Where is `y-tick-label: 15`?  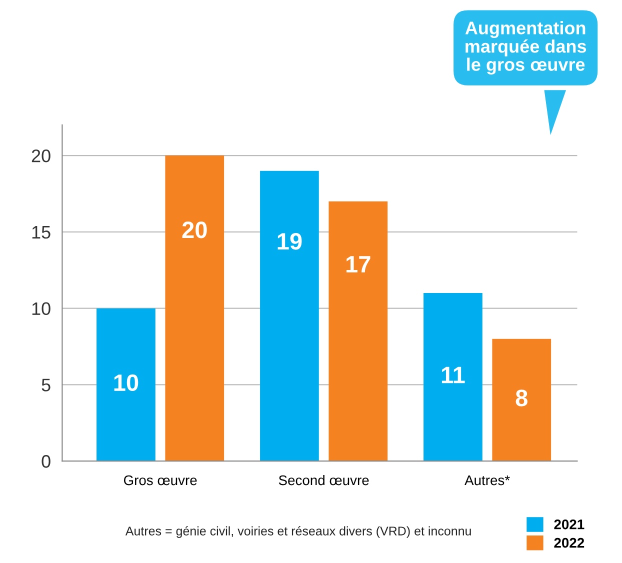 y-tick-label: 15 is located at coordinates (41, 232).